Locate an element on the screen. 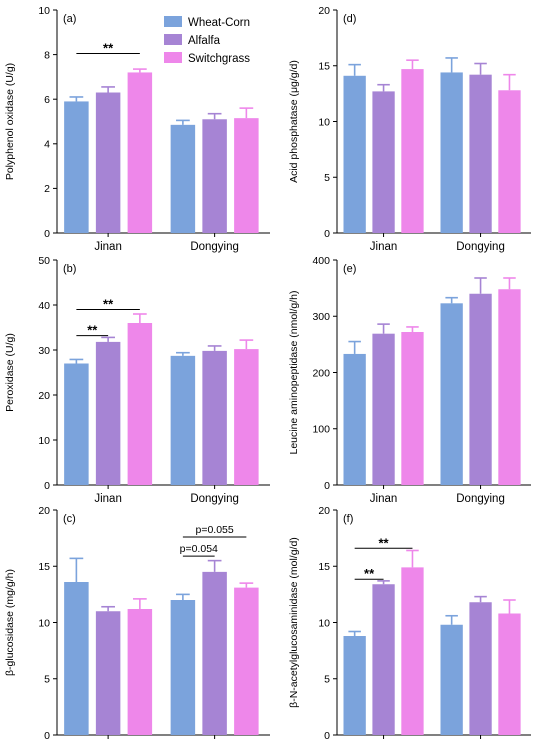 The width and height of the screenshot is (550, 742). y-tick-label: 200 is located at coordinates (321, 373).